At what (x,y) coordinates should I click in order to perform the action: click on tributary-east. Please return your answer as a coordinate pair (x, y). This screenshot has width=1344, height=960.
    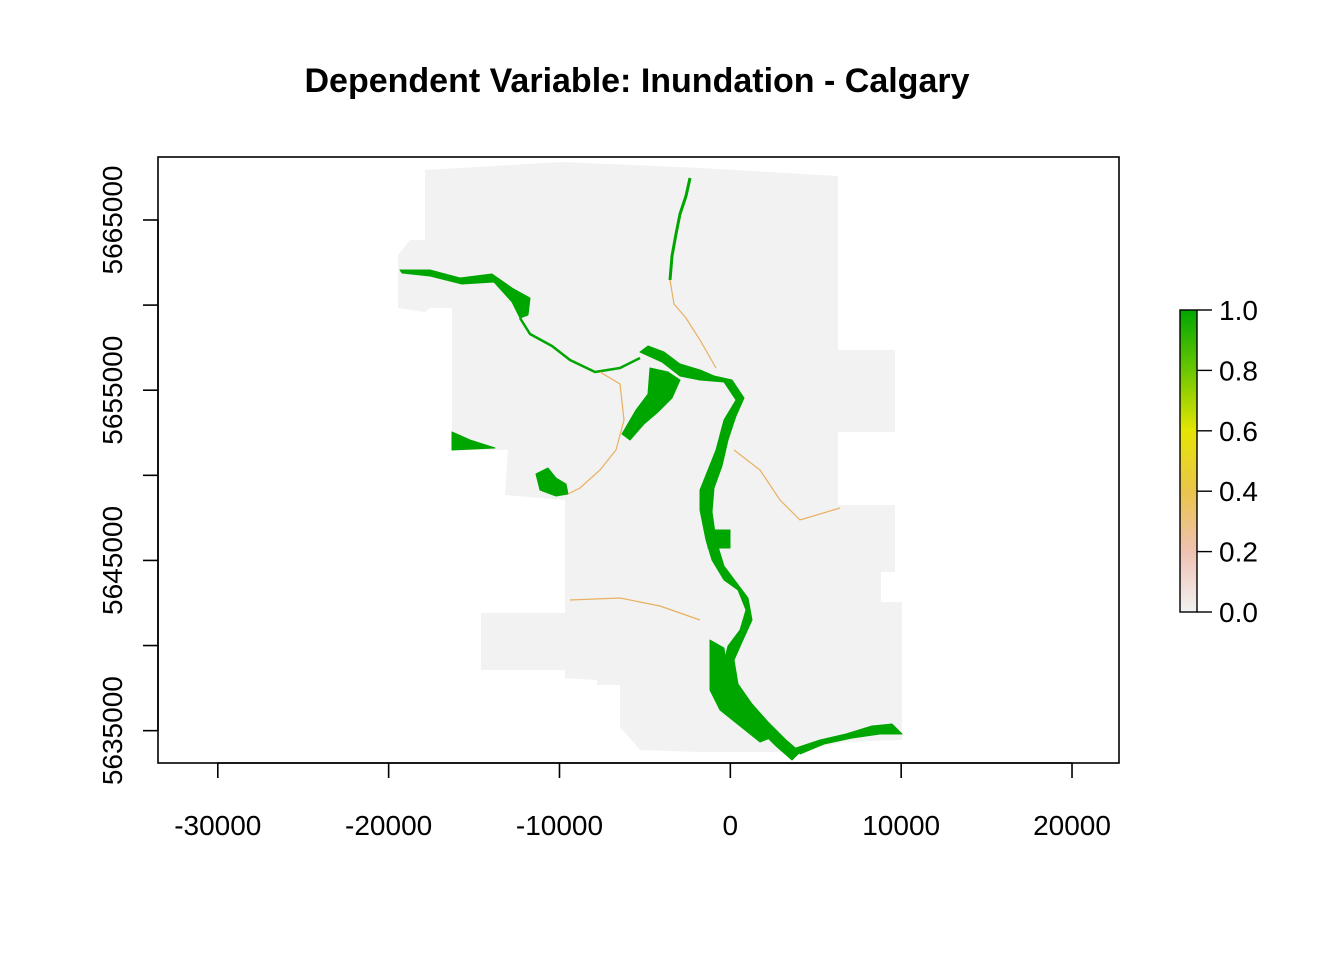
    Looking at the image, I should click on (787, 485).